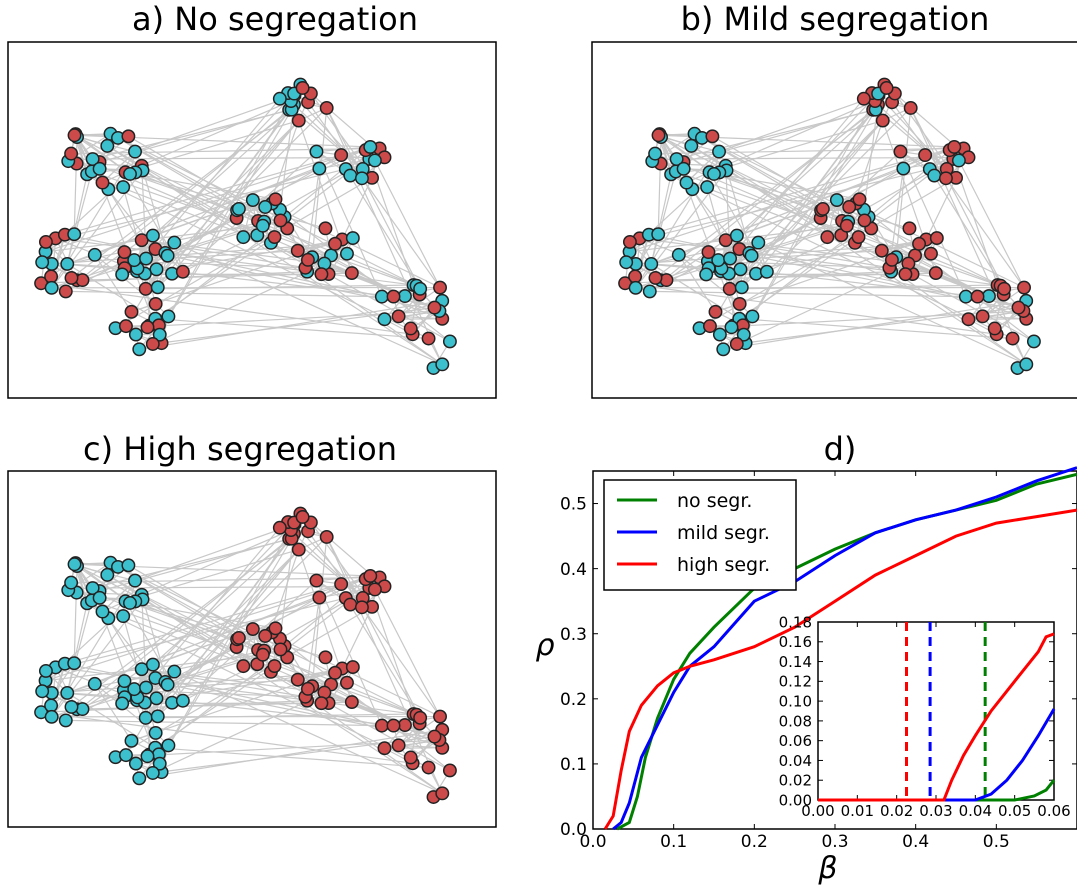  I want to click on y-axis-label: ρ, so click(544, 645).